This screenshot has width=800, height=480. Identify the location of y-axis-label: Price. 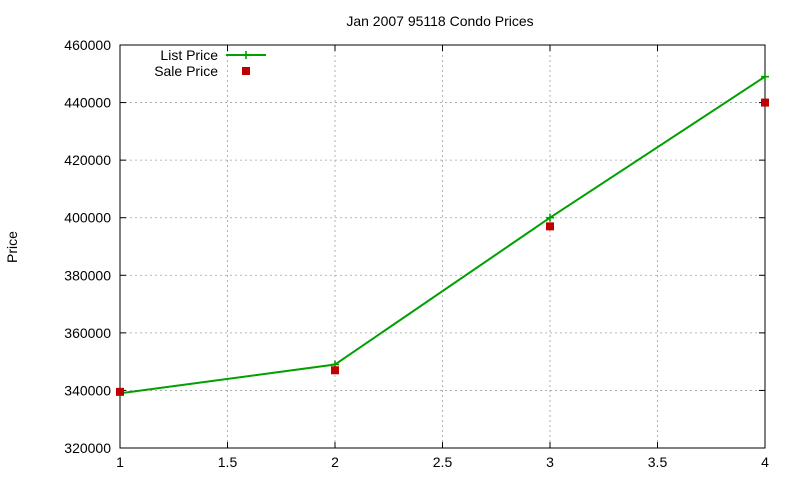
(12, 247).